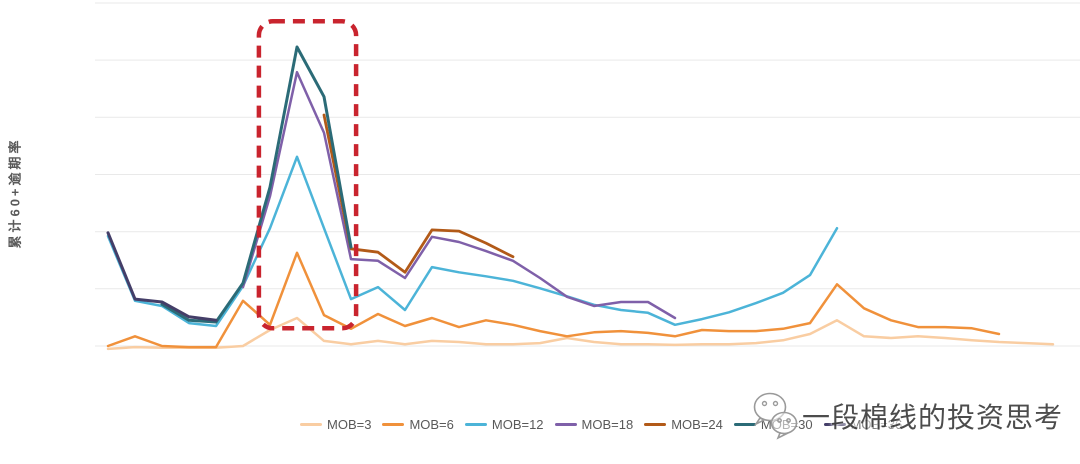 The image size is (1080, 464). What do you see at coordinates (431, 424) in the screenshot?
I see `legend-label: MOB=6` at bounding box center [431, 424].